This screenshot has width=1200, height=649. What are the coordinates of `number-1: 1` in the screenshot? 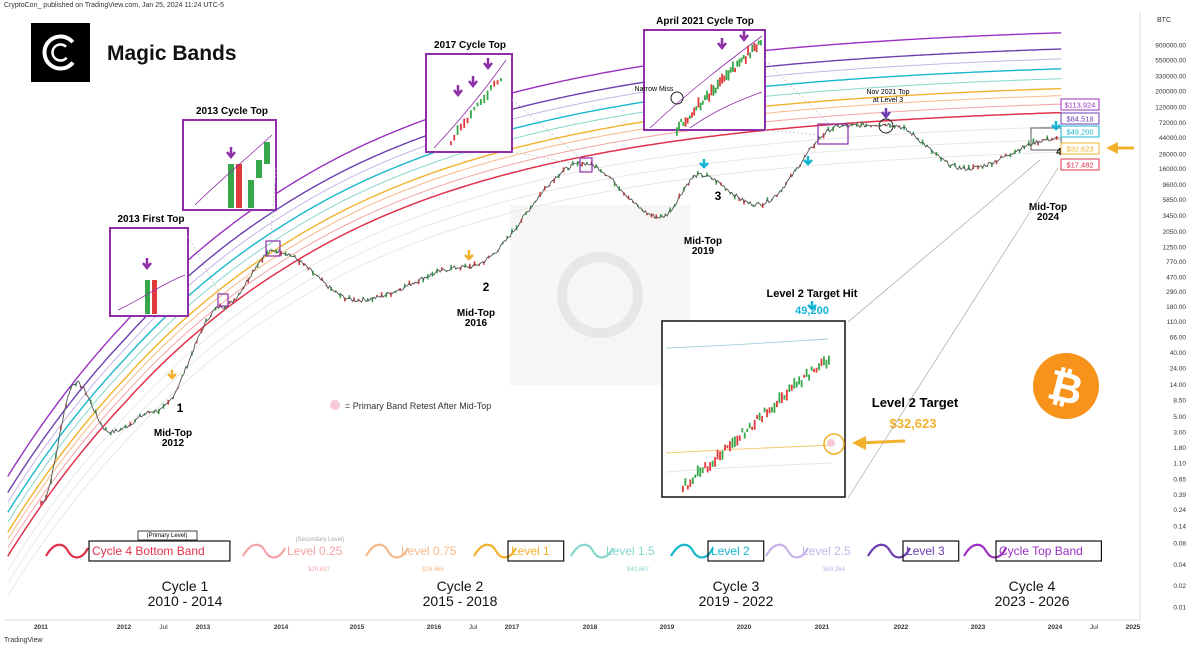 It's located at (180, 408).